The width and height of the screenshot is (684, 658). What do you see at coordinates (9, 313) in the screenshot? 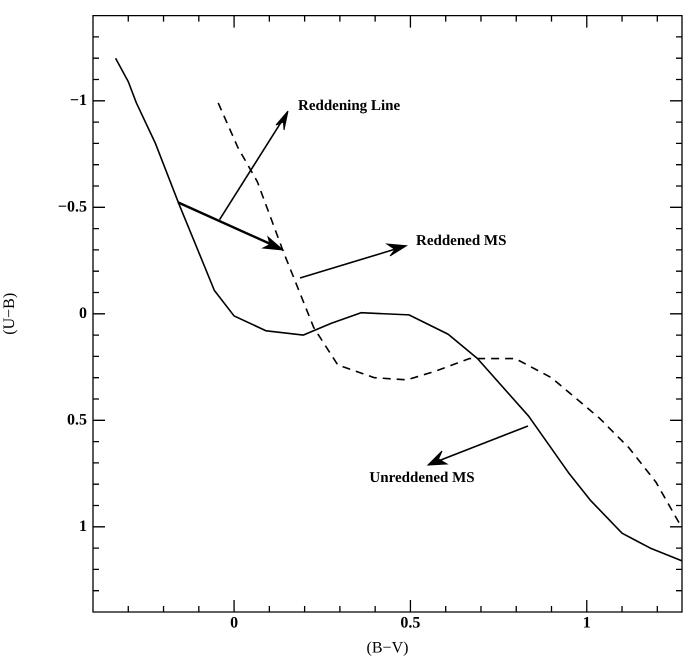
I see `y-axis-title: (U−B)` at bounding box center [9, 313].